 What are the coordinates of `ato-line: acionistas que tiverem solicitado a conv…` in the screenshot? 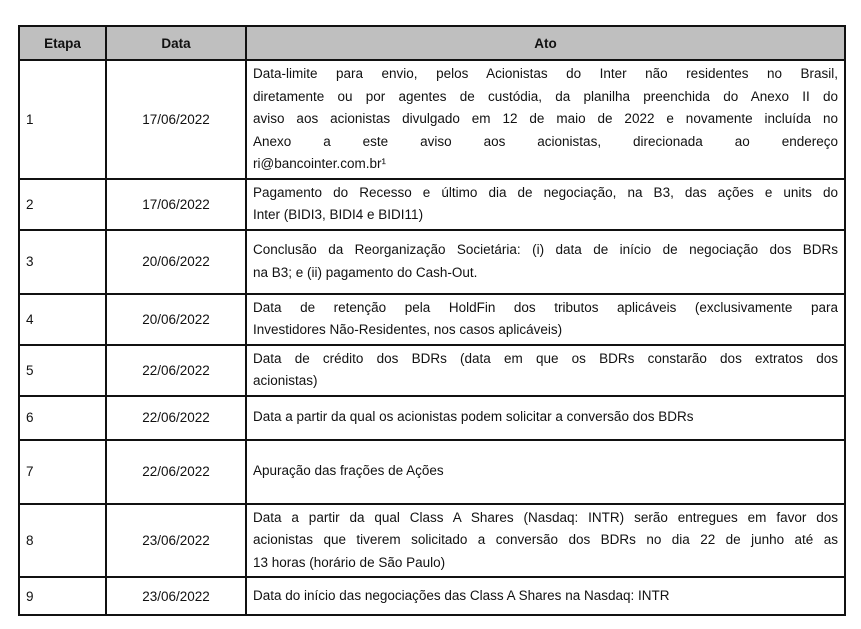 It's located at (545, 539).